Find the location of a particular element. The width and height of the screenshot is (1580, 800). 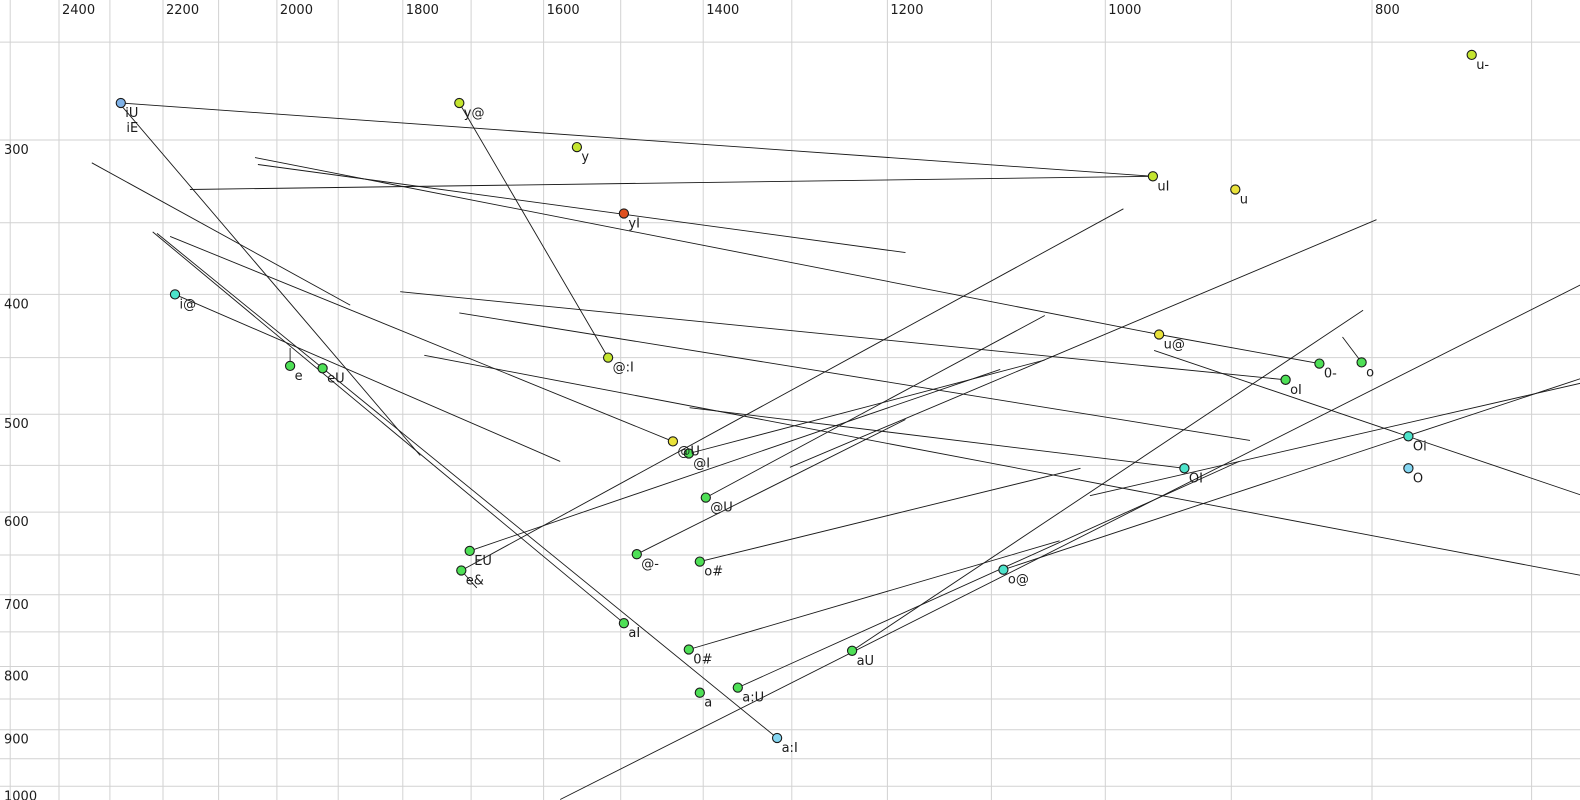

x-axis-tick-label: 800 is located at coordinates (1387, 10).